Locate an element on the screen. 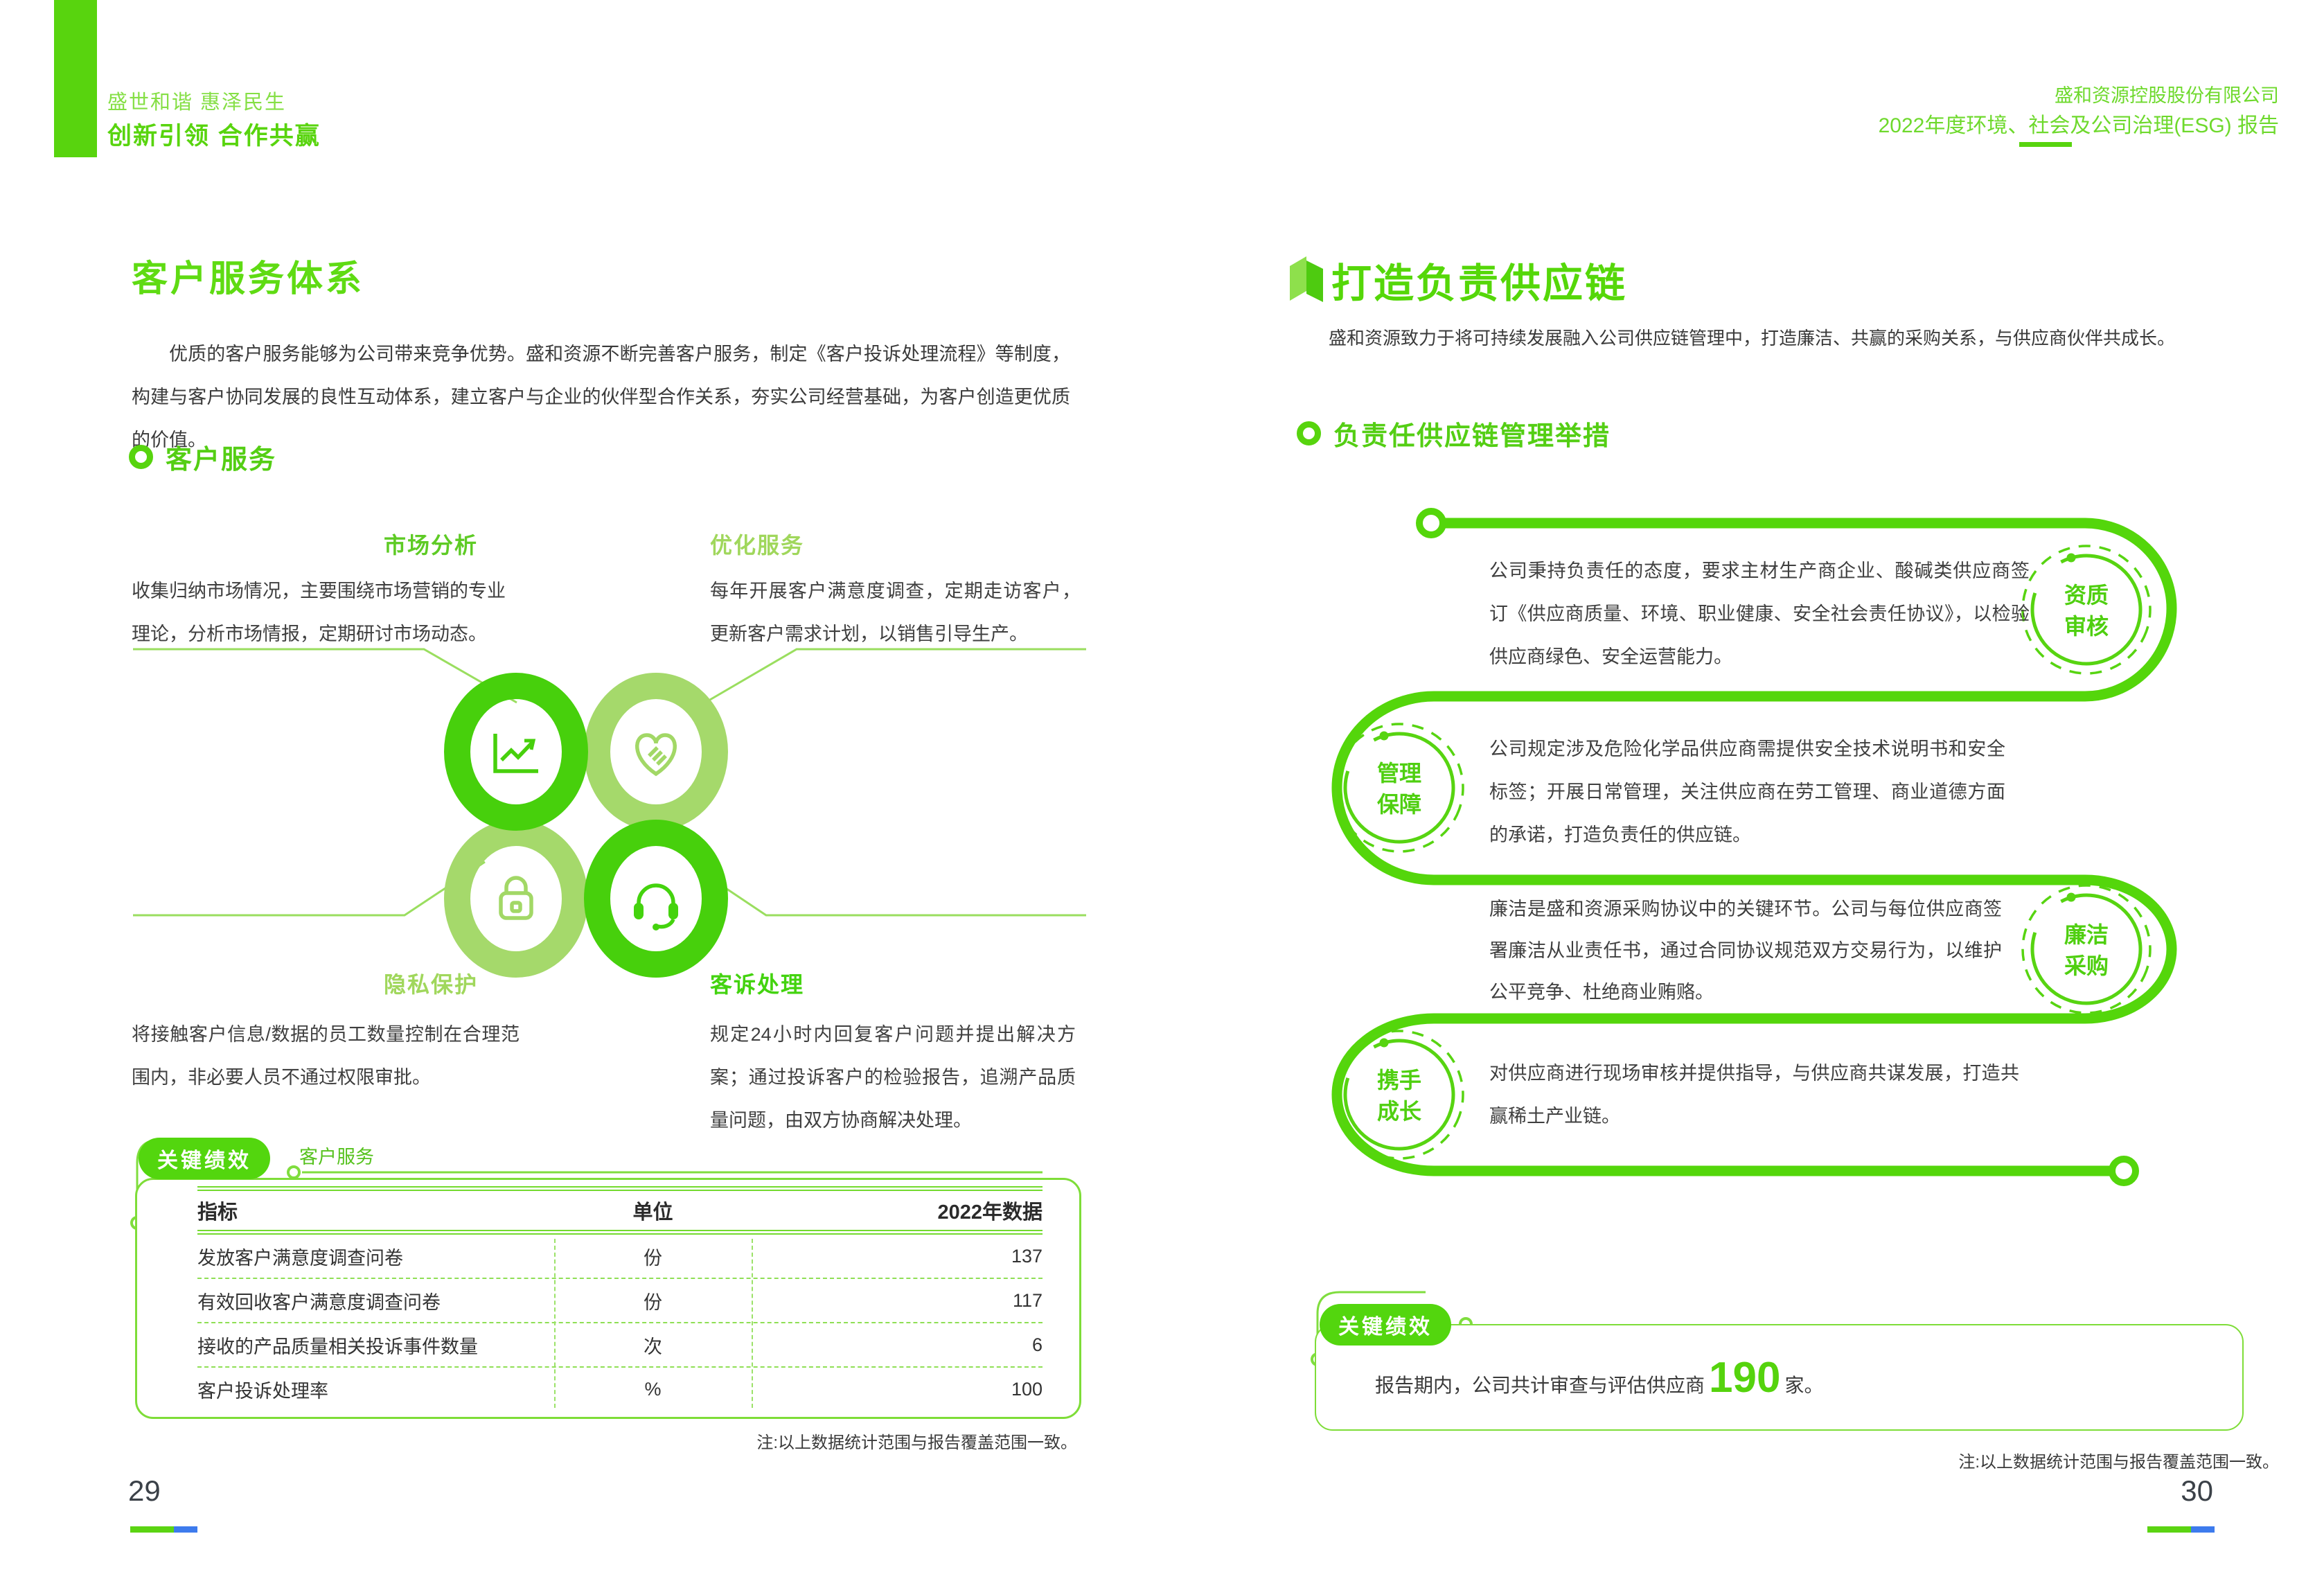  measure-label-line: 审核 is located at coordinates (2086, 626).